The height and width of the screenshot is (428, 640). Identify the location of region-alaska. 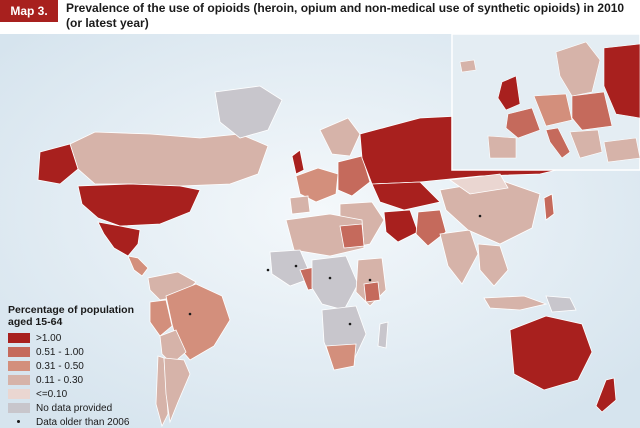
(58, 164).